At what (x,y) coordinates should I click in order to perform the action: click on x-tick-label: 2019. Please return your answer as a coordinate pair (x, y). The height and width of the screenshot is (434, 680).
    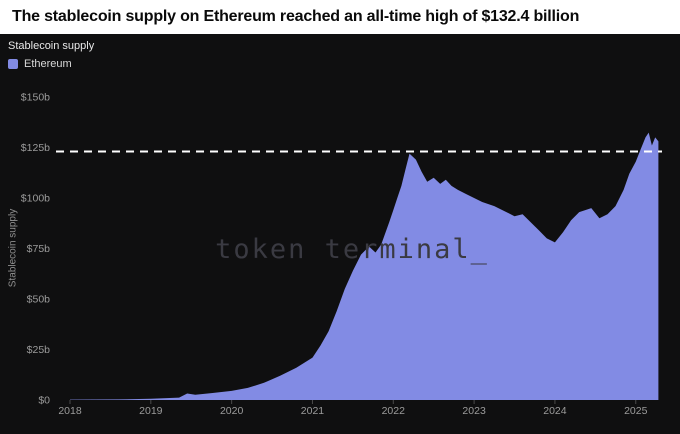
    Looking at the image, I should click on (151, 411).